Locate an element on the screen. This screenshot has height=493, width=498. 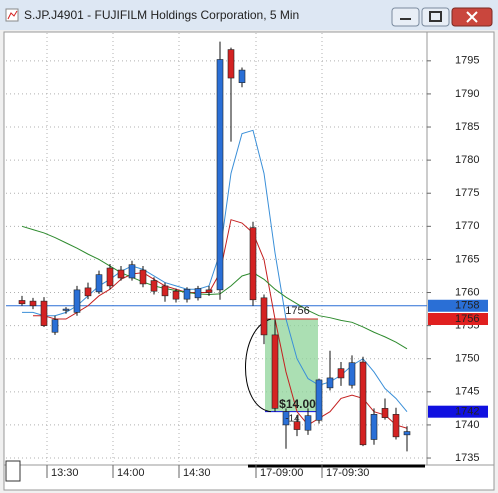
measure-amount: $14.00 is located at coordinates (297, 404).